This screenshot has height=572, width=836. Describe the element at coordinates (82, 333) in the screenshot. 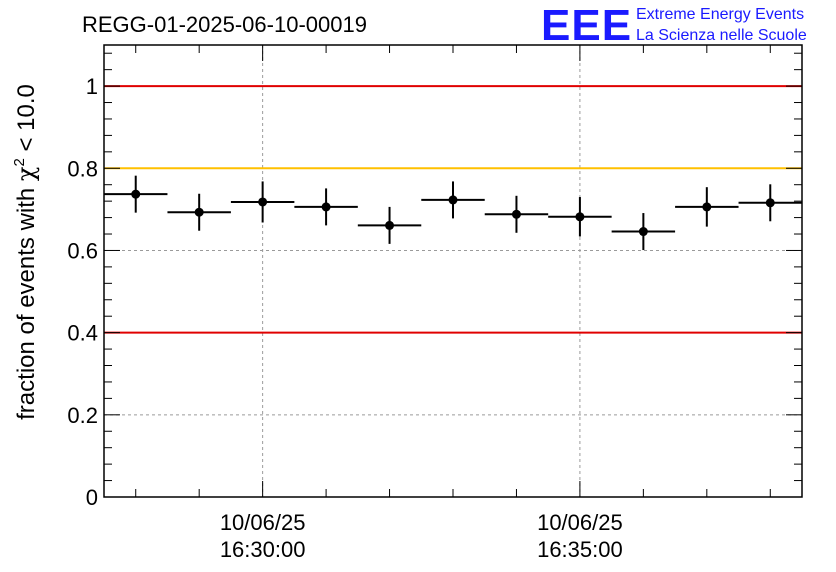

I see `y-tick-label: 0.4` at that location.